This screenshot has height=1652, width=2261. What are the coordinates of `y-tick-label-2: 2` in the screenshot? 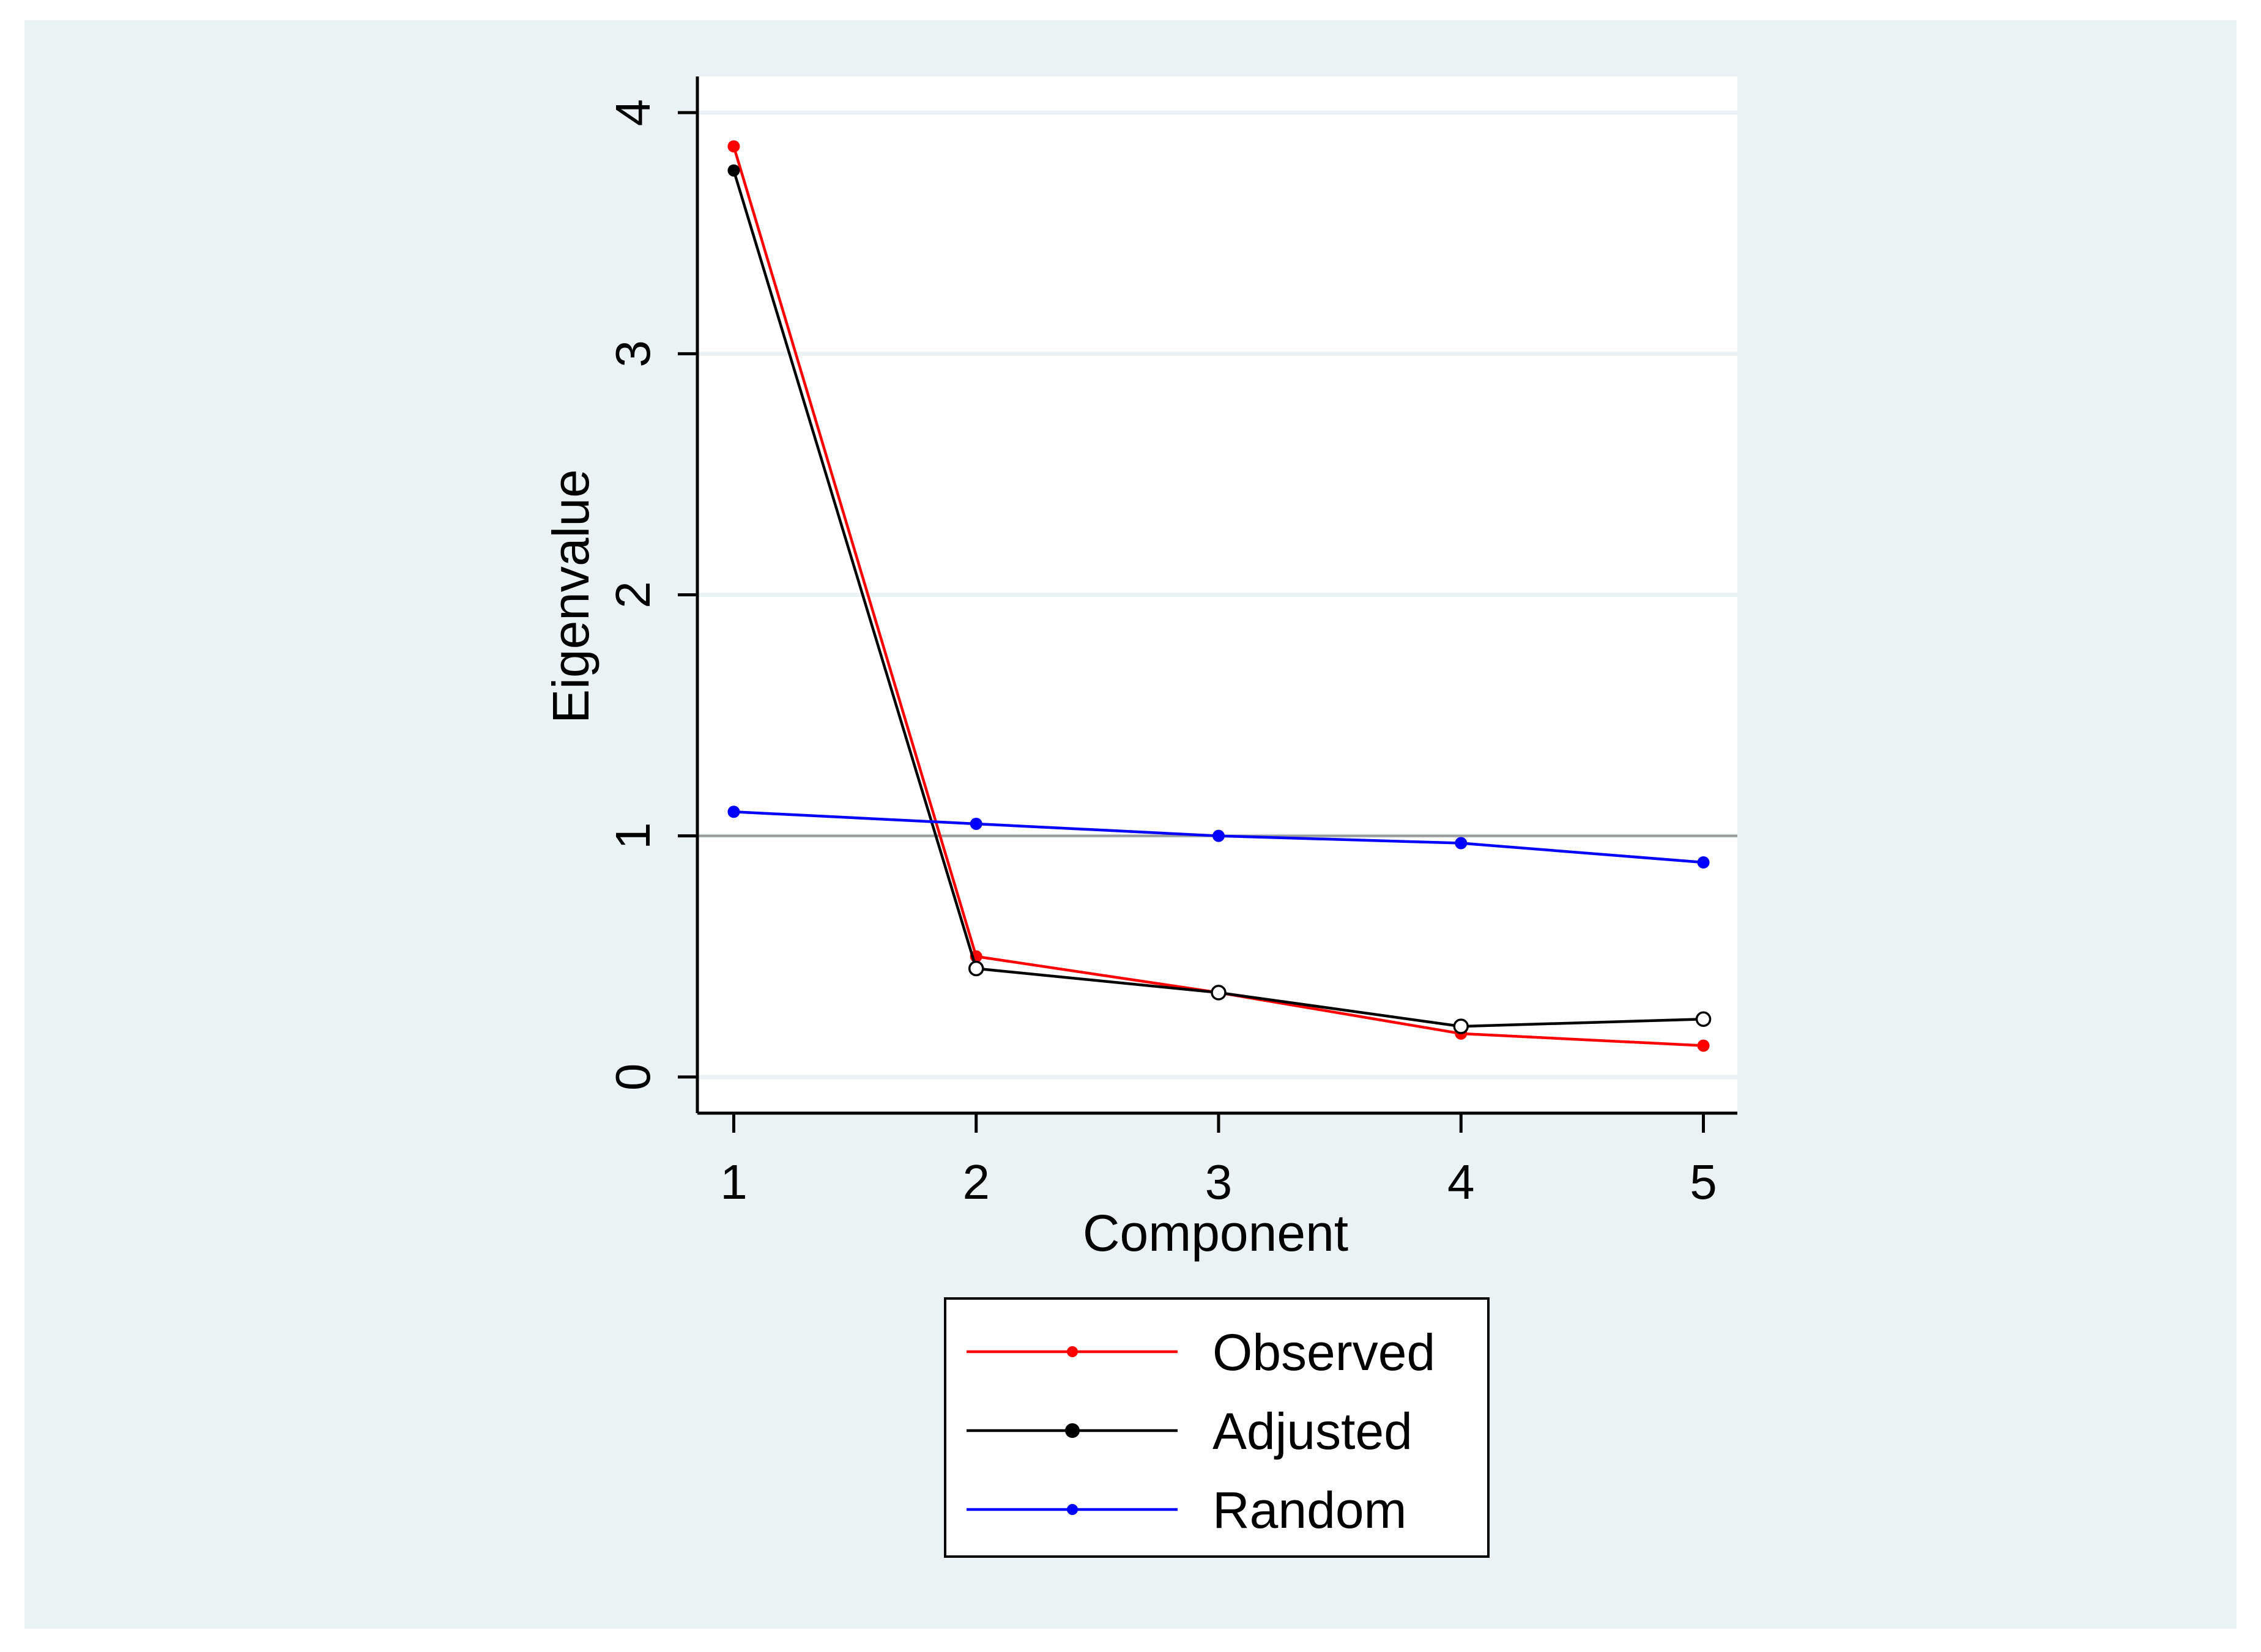 It's located at (633, 595).